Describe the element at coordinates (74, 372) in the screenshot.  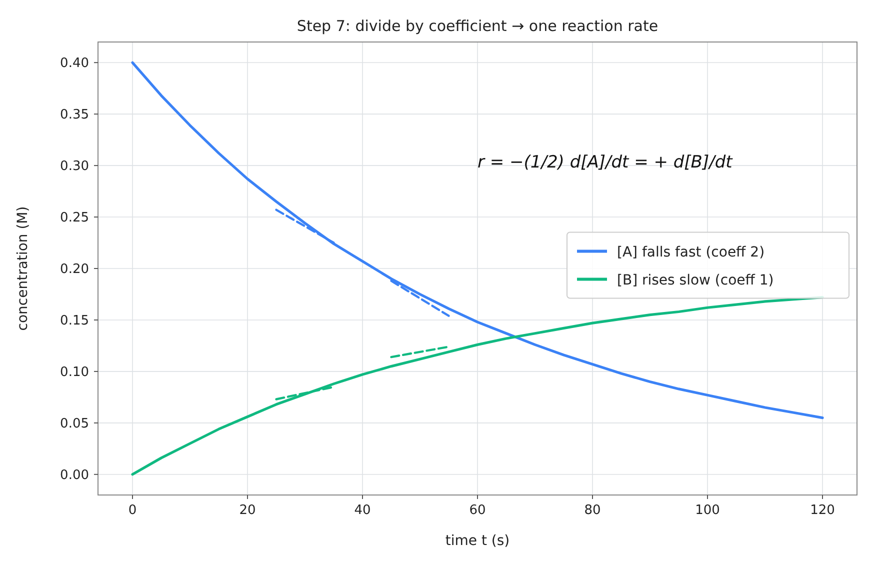
I see `y-tick-label: 0.10` at that location.